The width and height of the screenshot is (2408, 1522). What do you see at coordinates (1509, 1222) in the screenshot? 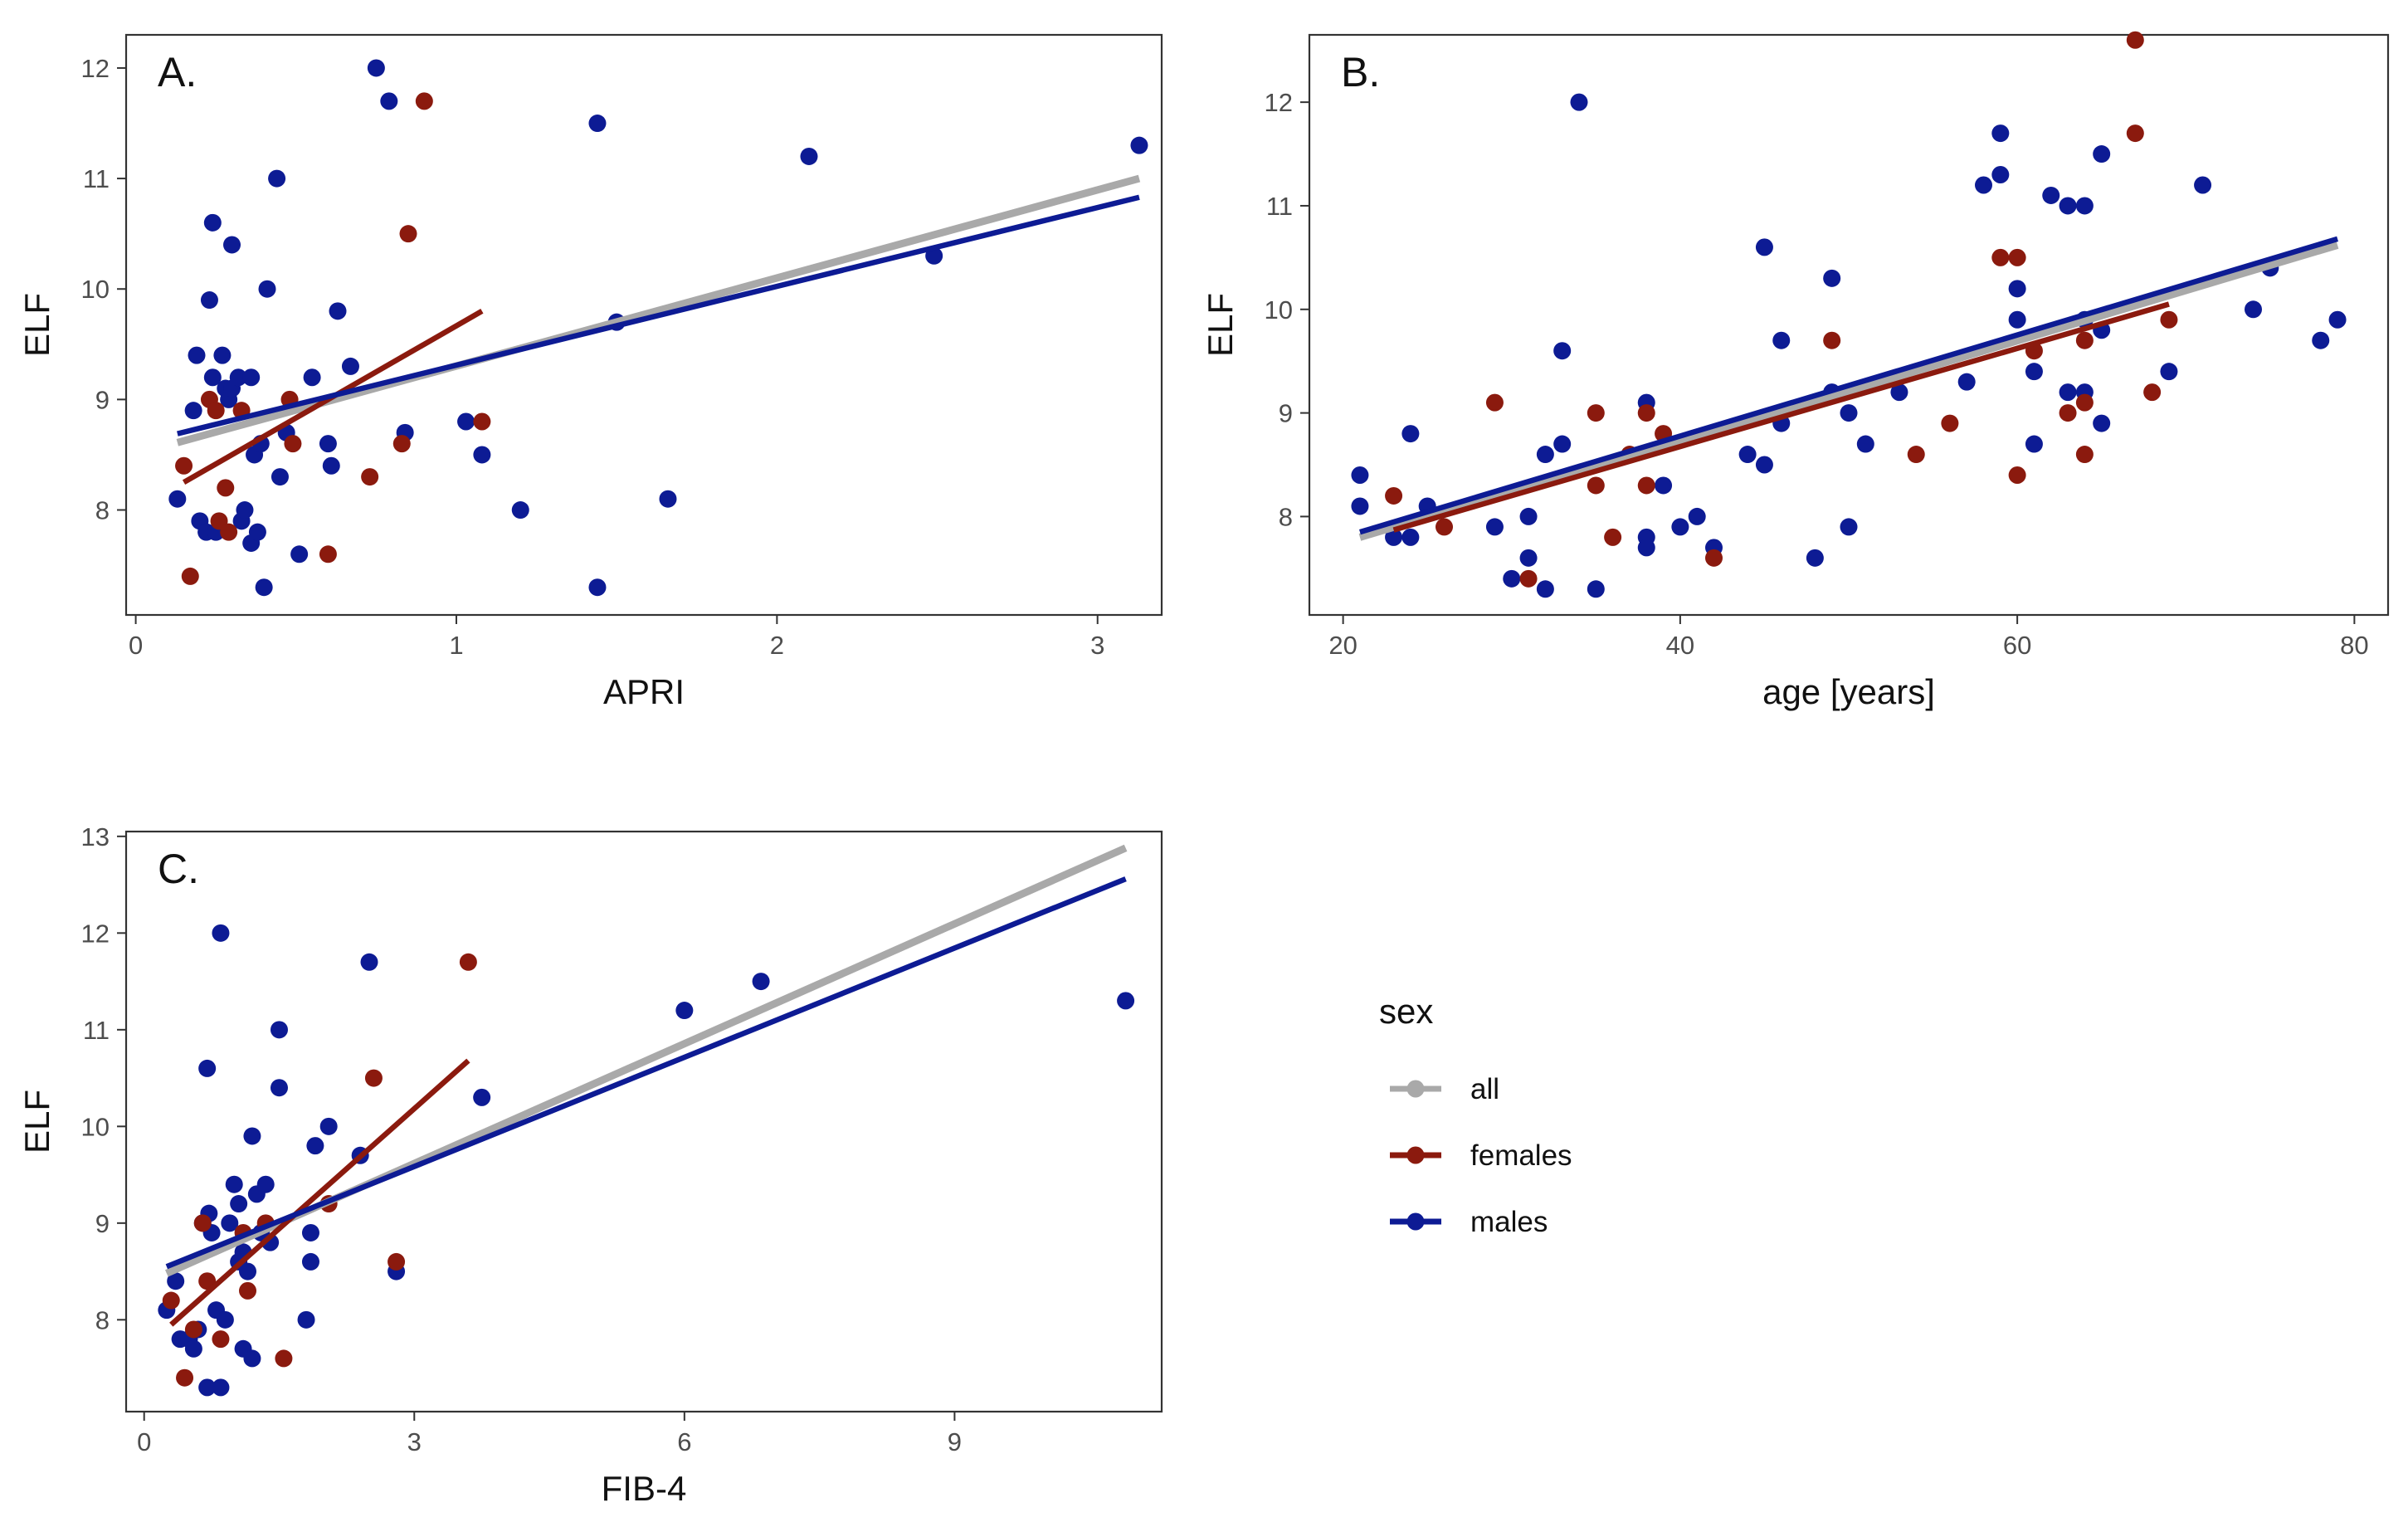
I see `legend-label: males` at bounding box center [1509, 1222].